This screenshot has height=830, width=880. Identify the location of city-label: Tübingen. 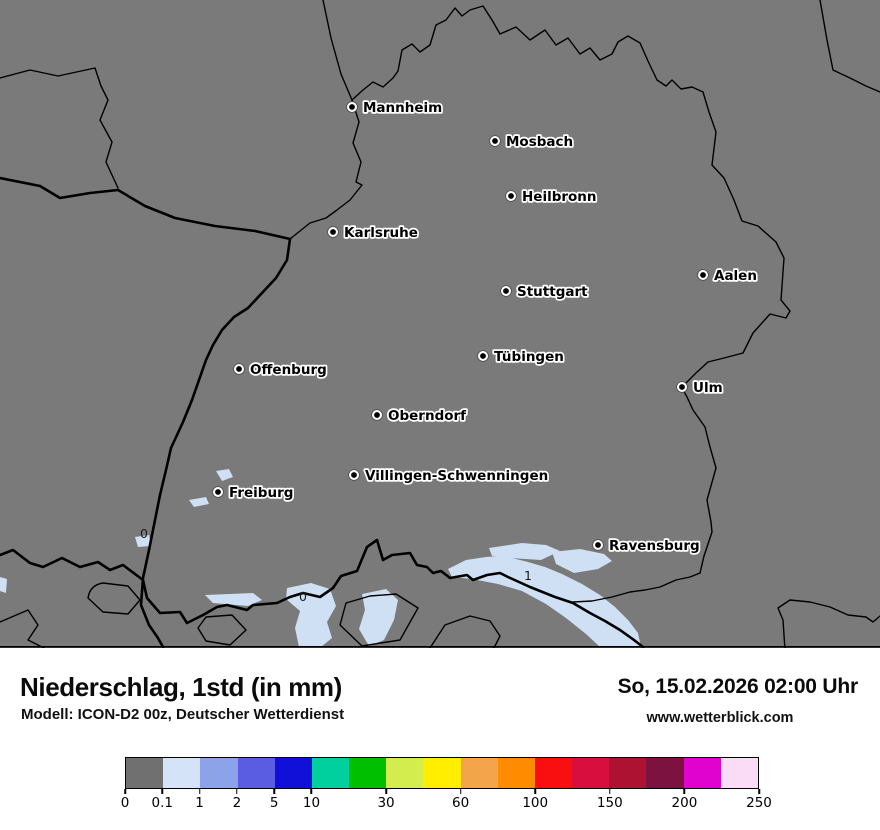
(529, 357).